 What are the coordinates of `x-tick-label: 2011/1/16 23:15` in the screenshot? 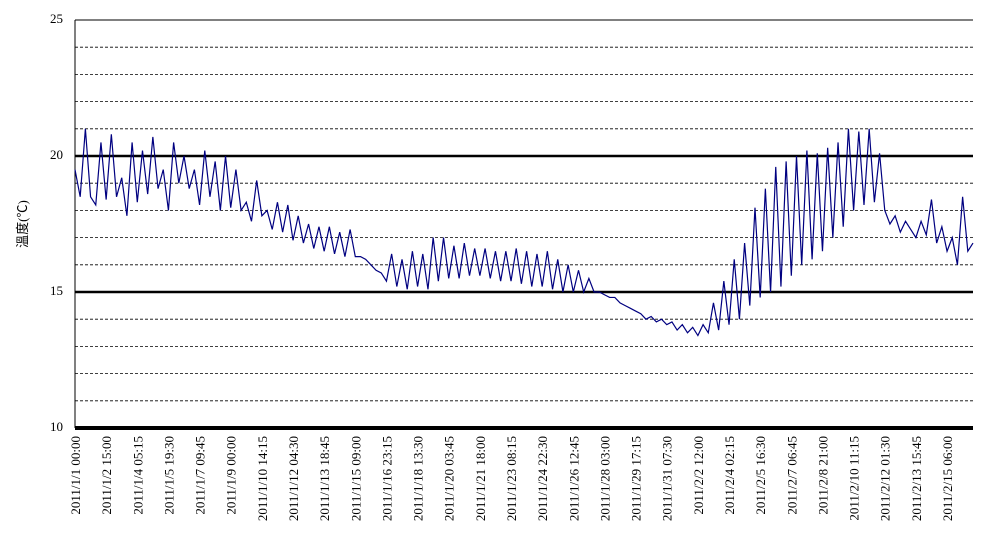 It's located at (386, 478).